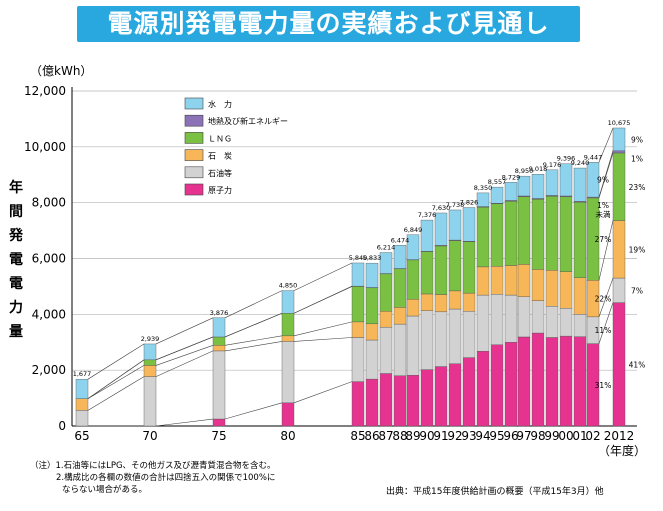 The image size is (663, 511). What do you see at coordinates (16, 187) in the screenshot?
I see `y-axis-label-char: 年` at bounding box center [16, 187].